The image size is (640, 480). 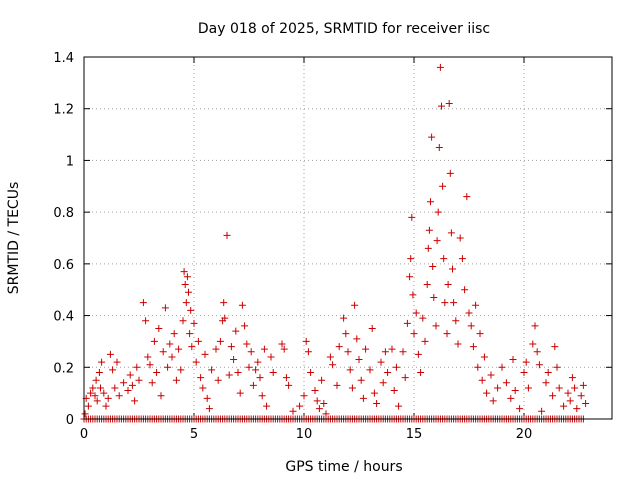 What do you see at coordinates (70, 161) in the screenshot?
I see `y-tick-label: 1` at bounding box center [70, 161].